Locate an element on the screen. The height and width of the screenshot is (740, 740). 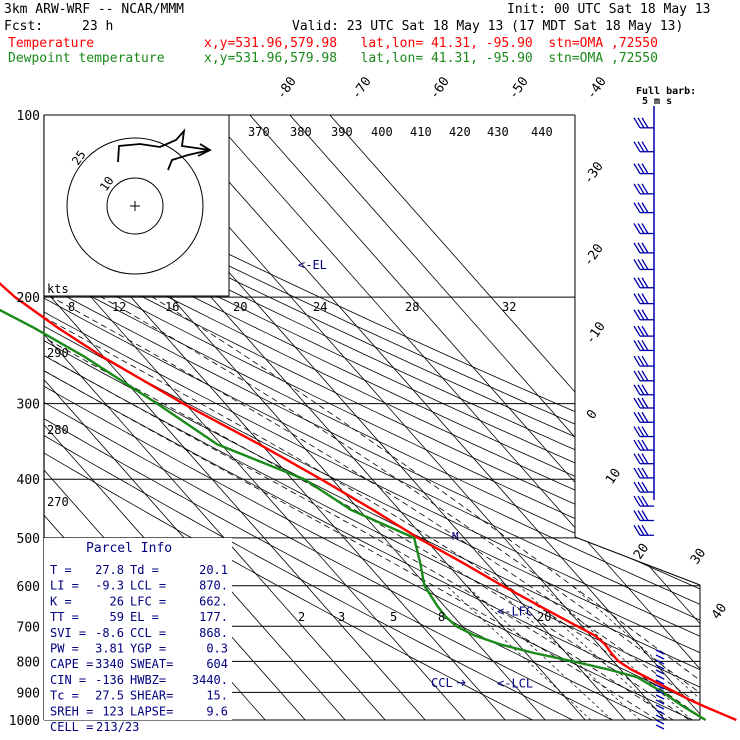
mixing-ratio-line is located at coordinates (635, 652).